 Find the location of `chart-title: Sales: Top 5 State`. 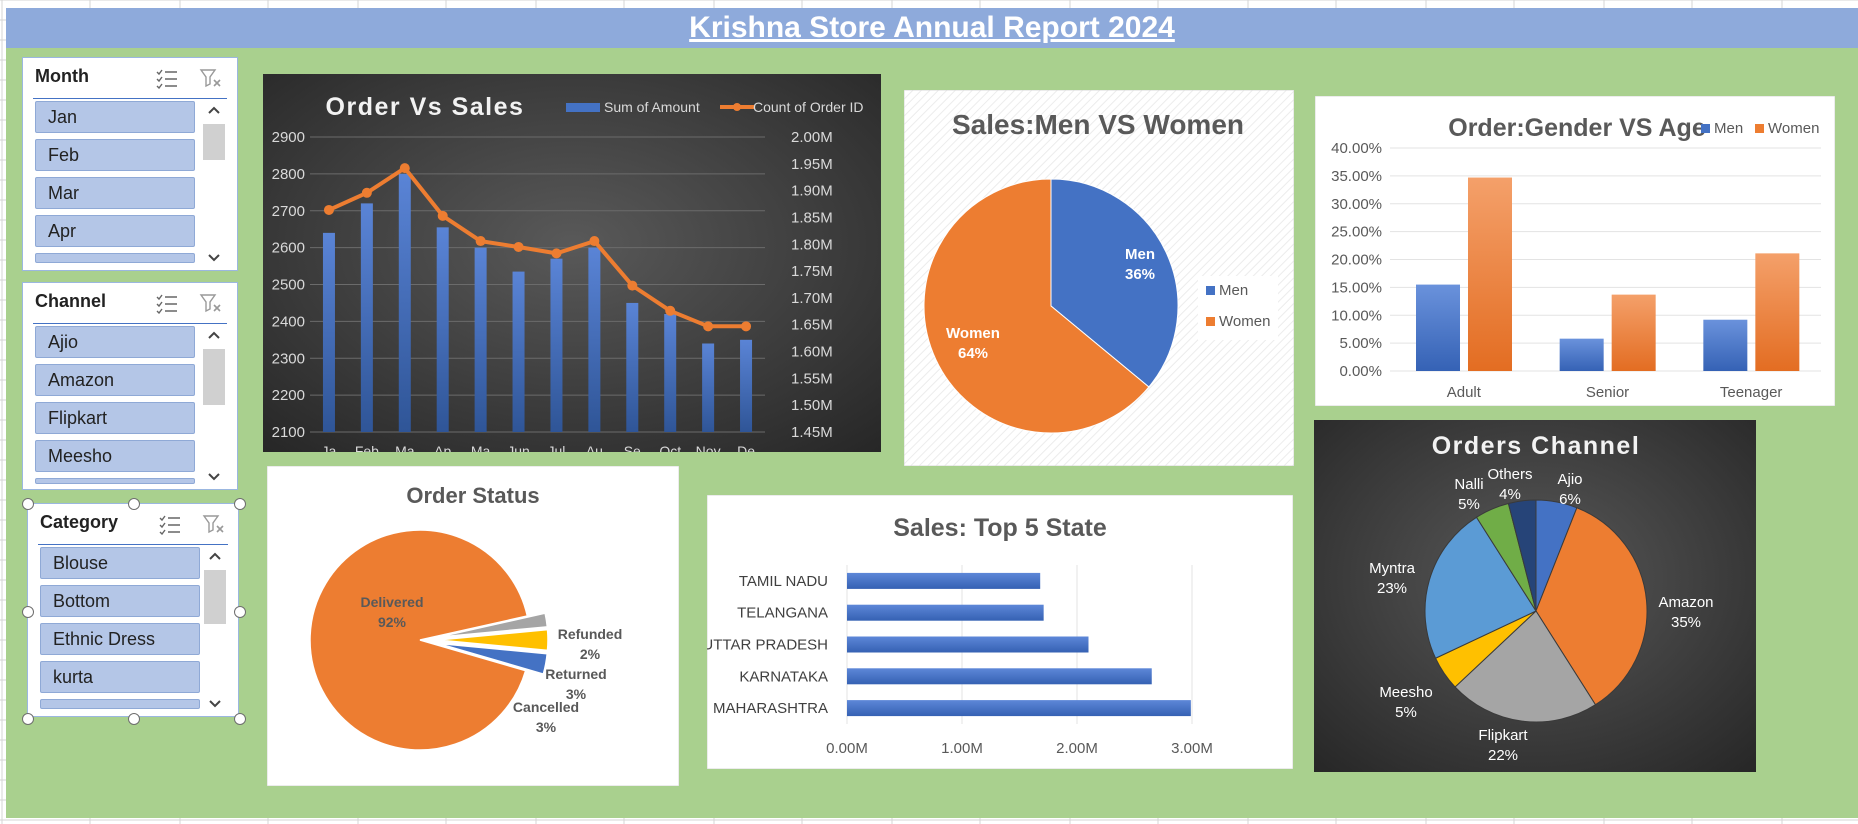

chart-title: Sales: Top 5 State is located at coordinates (1000, 528).